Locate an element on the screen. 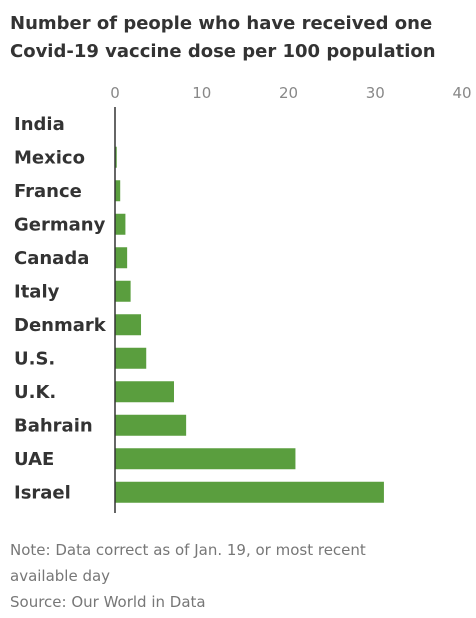 This screenshot has height=618, width=476. x-tick-label: 40 is located at coordinates (461, 93).